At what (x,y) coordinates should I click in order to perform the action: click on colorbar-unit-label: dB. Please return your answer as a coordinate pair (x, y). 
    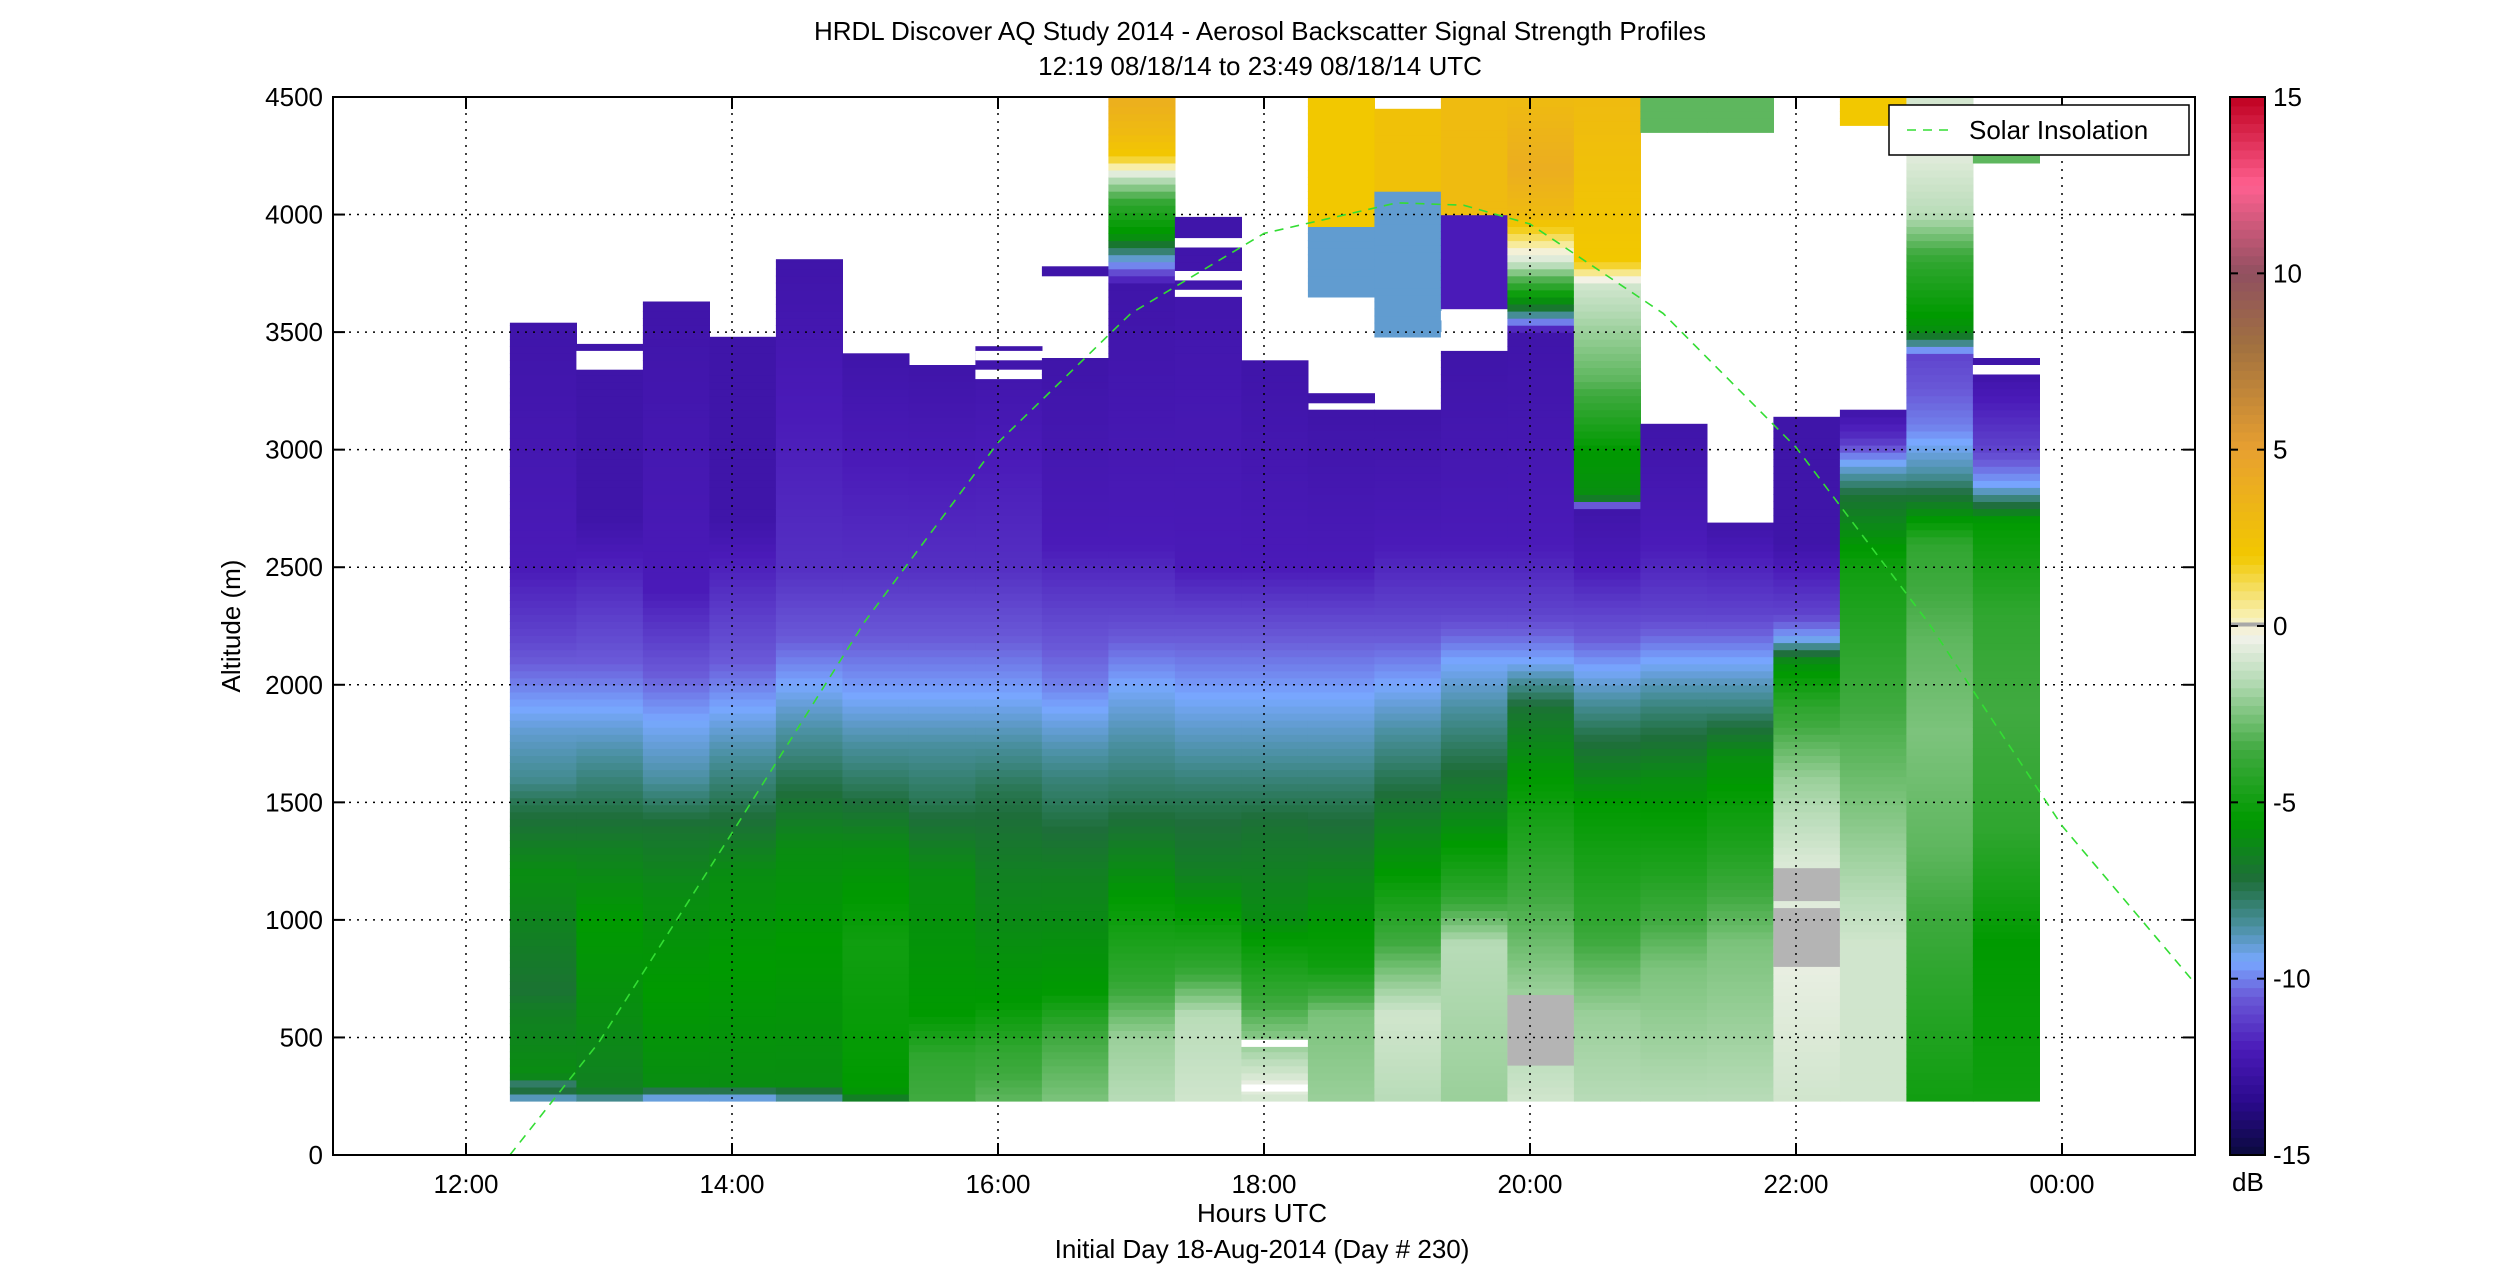
    Looking at the image, I should click on (2248, 1182).